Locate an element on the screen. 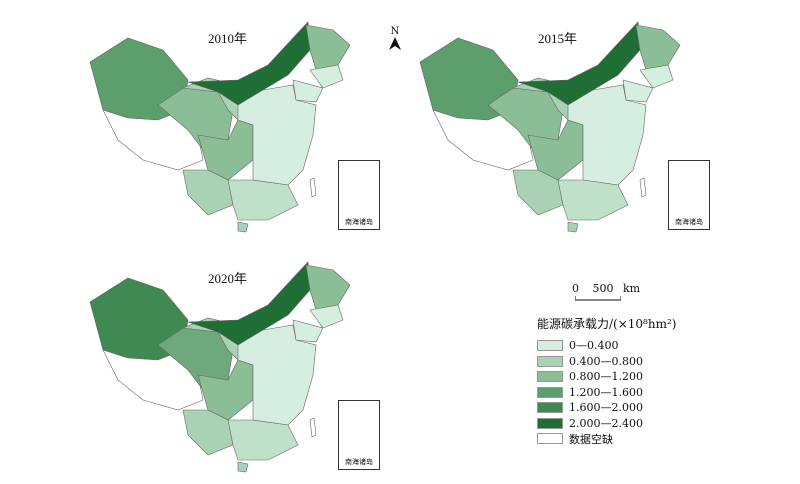 The height and width of the screenshot is (484, 800). scale-unit: km is located at coordinates (632, 288).